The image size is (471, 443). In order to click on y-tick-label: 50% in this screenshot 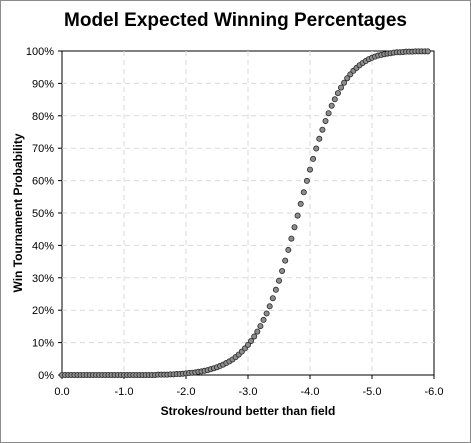, I will do `click(43, 214)`.